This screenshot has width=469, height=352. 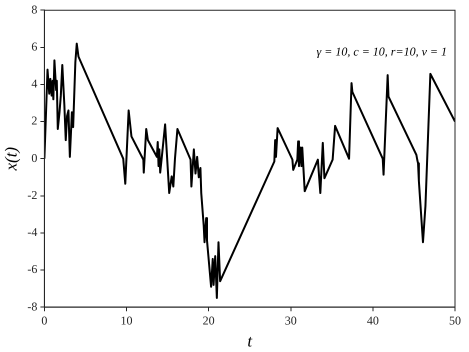 What do you see at coordinates (372, 321) in the screenshot?
I see `x-tick-label: 40` at bounding box center [372, 321].